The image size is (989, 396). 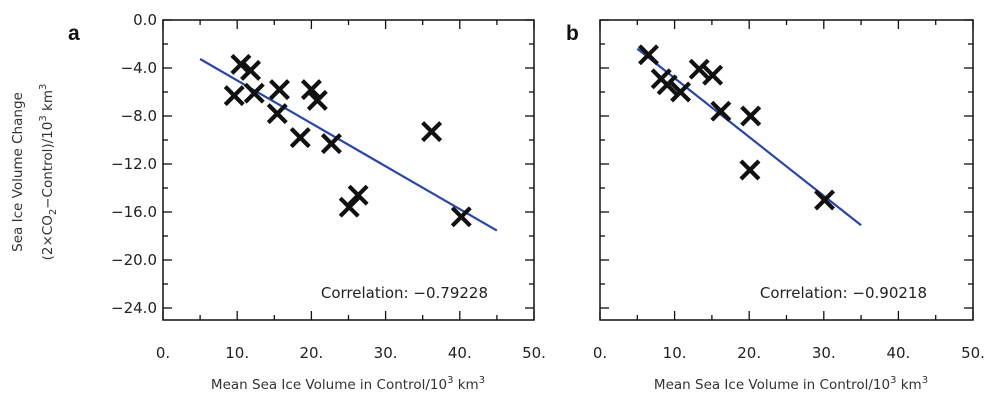 I want to click on y-axis-title-line1: Sea Ice Volume Change, so click(x=18, y=172).